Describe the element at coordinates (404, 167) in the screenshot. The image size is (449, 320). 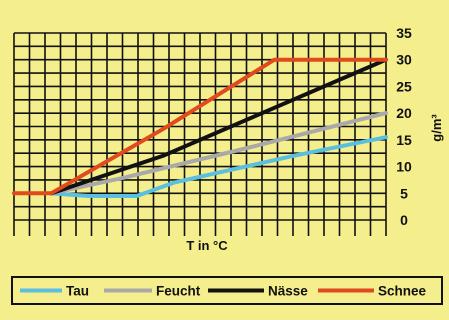
I see `y-tick-label: 10` at that location.